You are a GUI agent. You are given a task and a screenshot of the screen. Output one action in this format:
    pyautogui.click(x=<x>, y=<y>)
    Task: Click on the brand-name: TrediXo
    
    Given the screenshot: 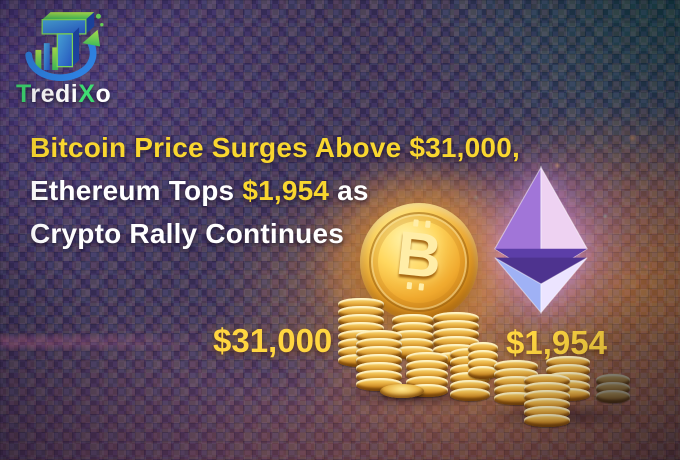 What is the action you would take?
    pyautogui.click(x=63, y=94)
    